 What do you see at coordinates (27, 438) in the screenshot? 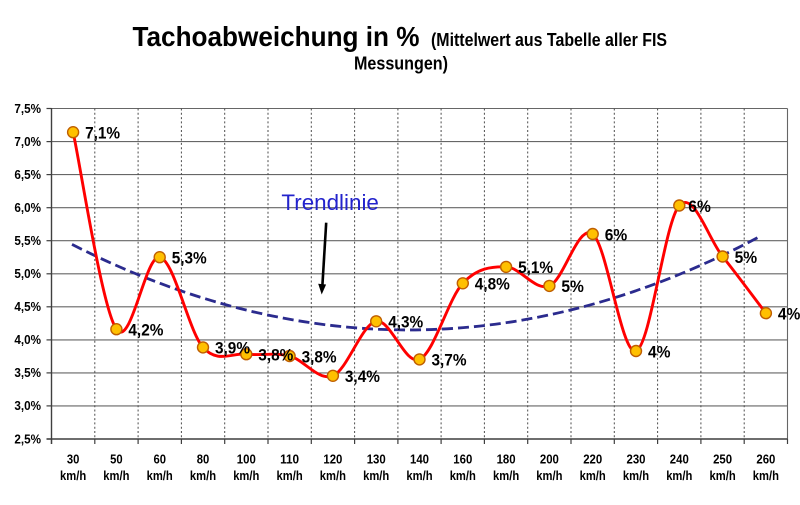
I see `svg-text: 2,5%` at bounding box center [27, 438].